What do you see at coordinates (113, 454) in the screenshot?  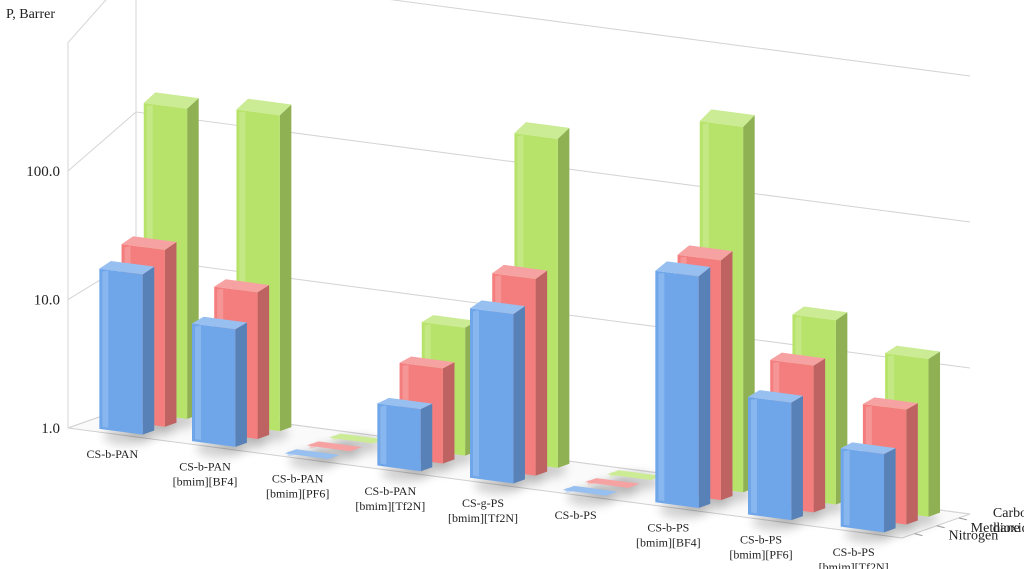 I see `category-label-1: CS-b-PAN` at bounding box center [113, 454].